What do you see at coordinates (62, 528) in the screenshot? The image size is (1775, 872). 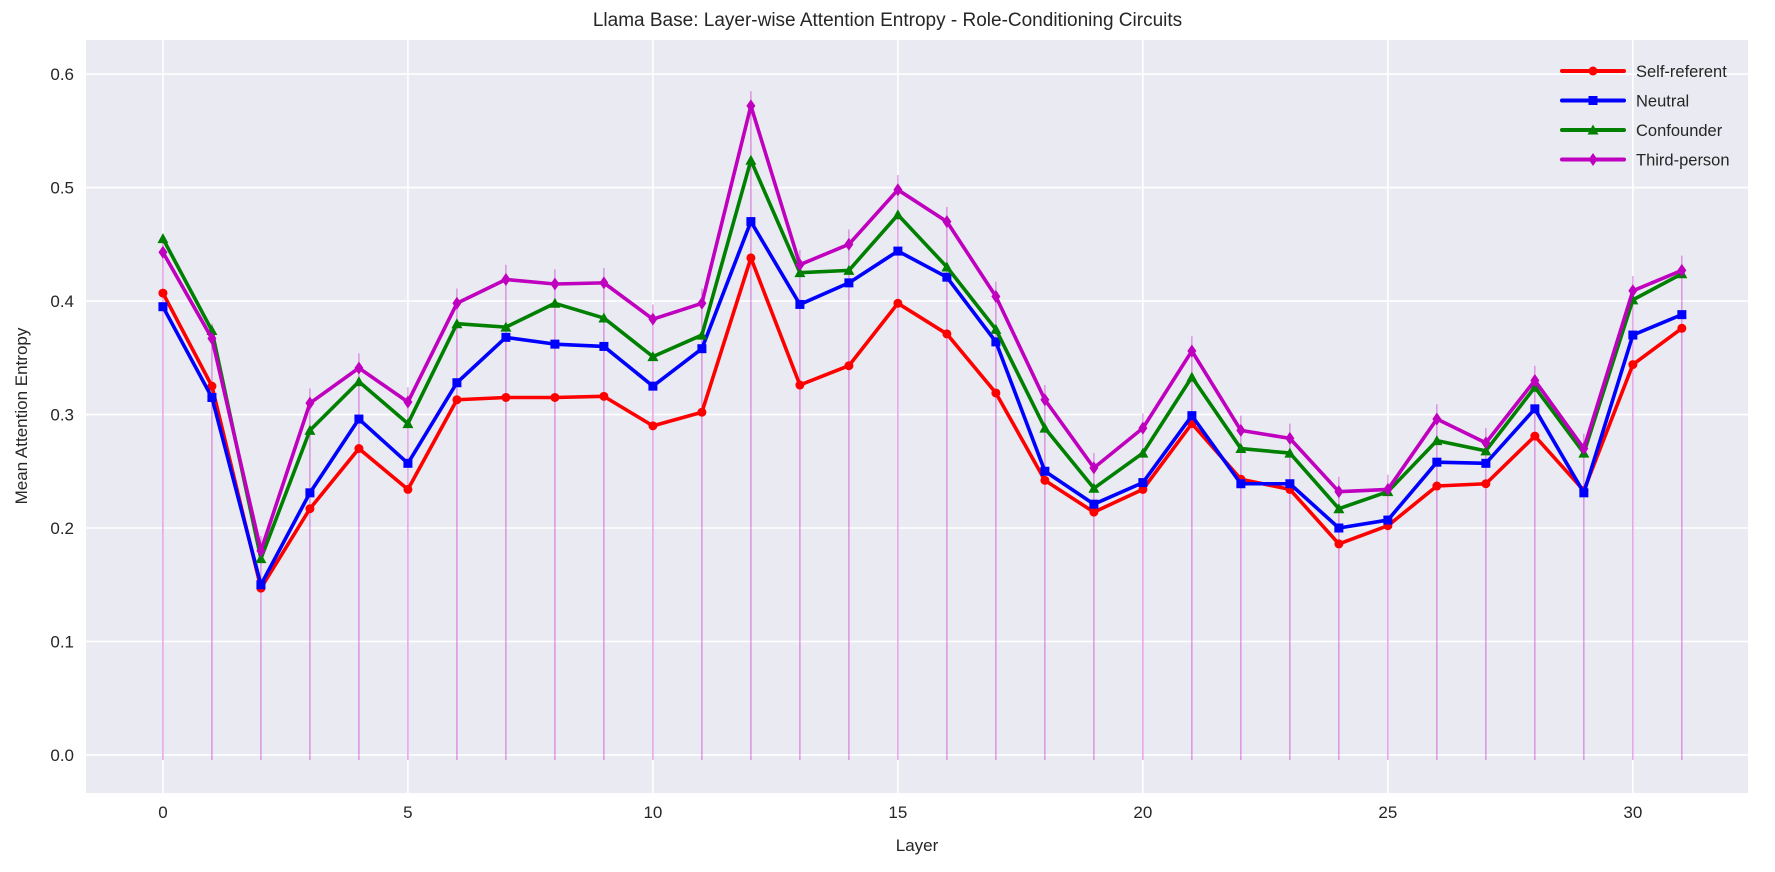 I see `y-tick-label: 0.2` at bounding box center [62, 528].